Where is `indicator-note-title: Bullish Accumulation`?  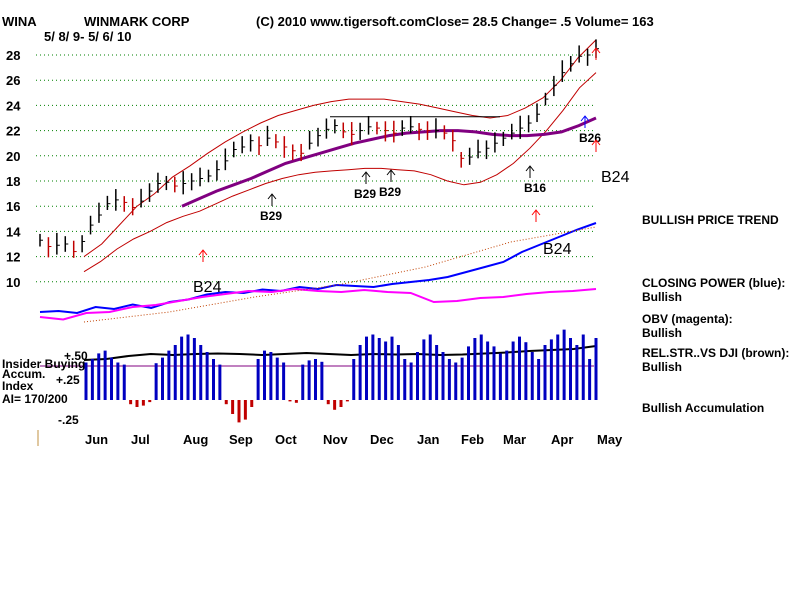 indicator-note-title: Bullish Accumulation is located at coordinates (703, 408).